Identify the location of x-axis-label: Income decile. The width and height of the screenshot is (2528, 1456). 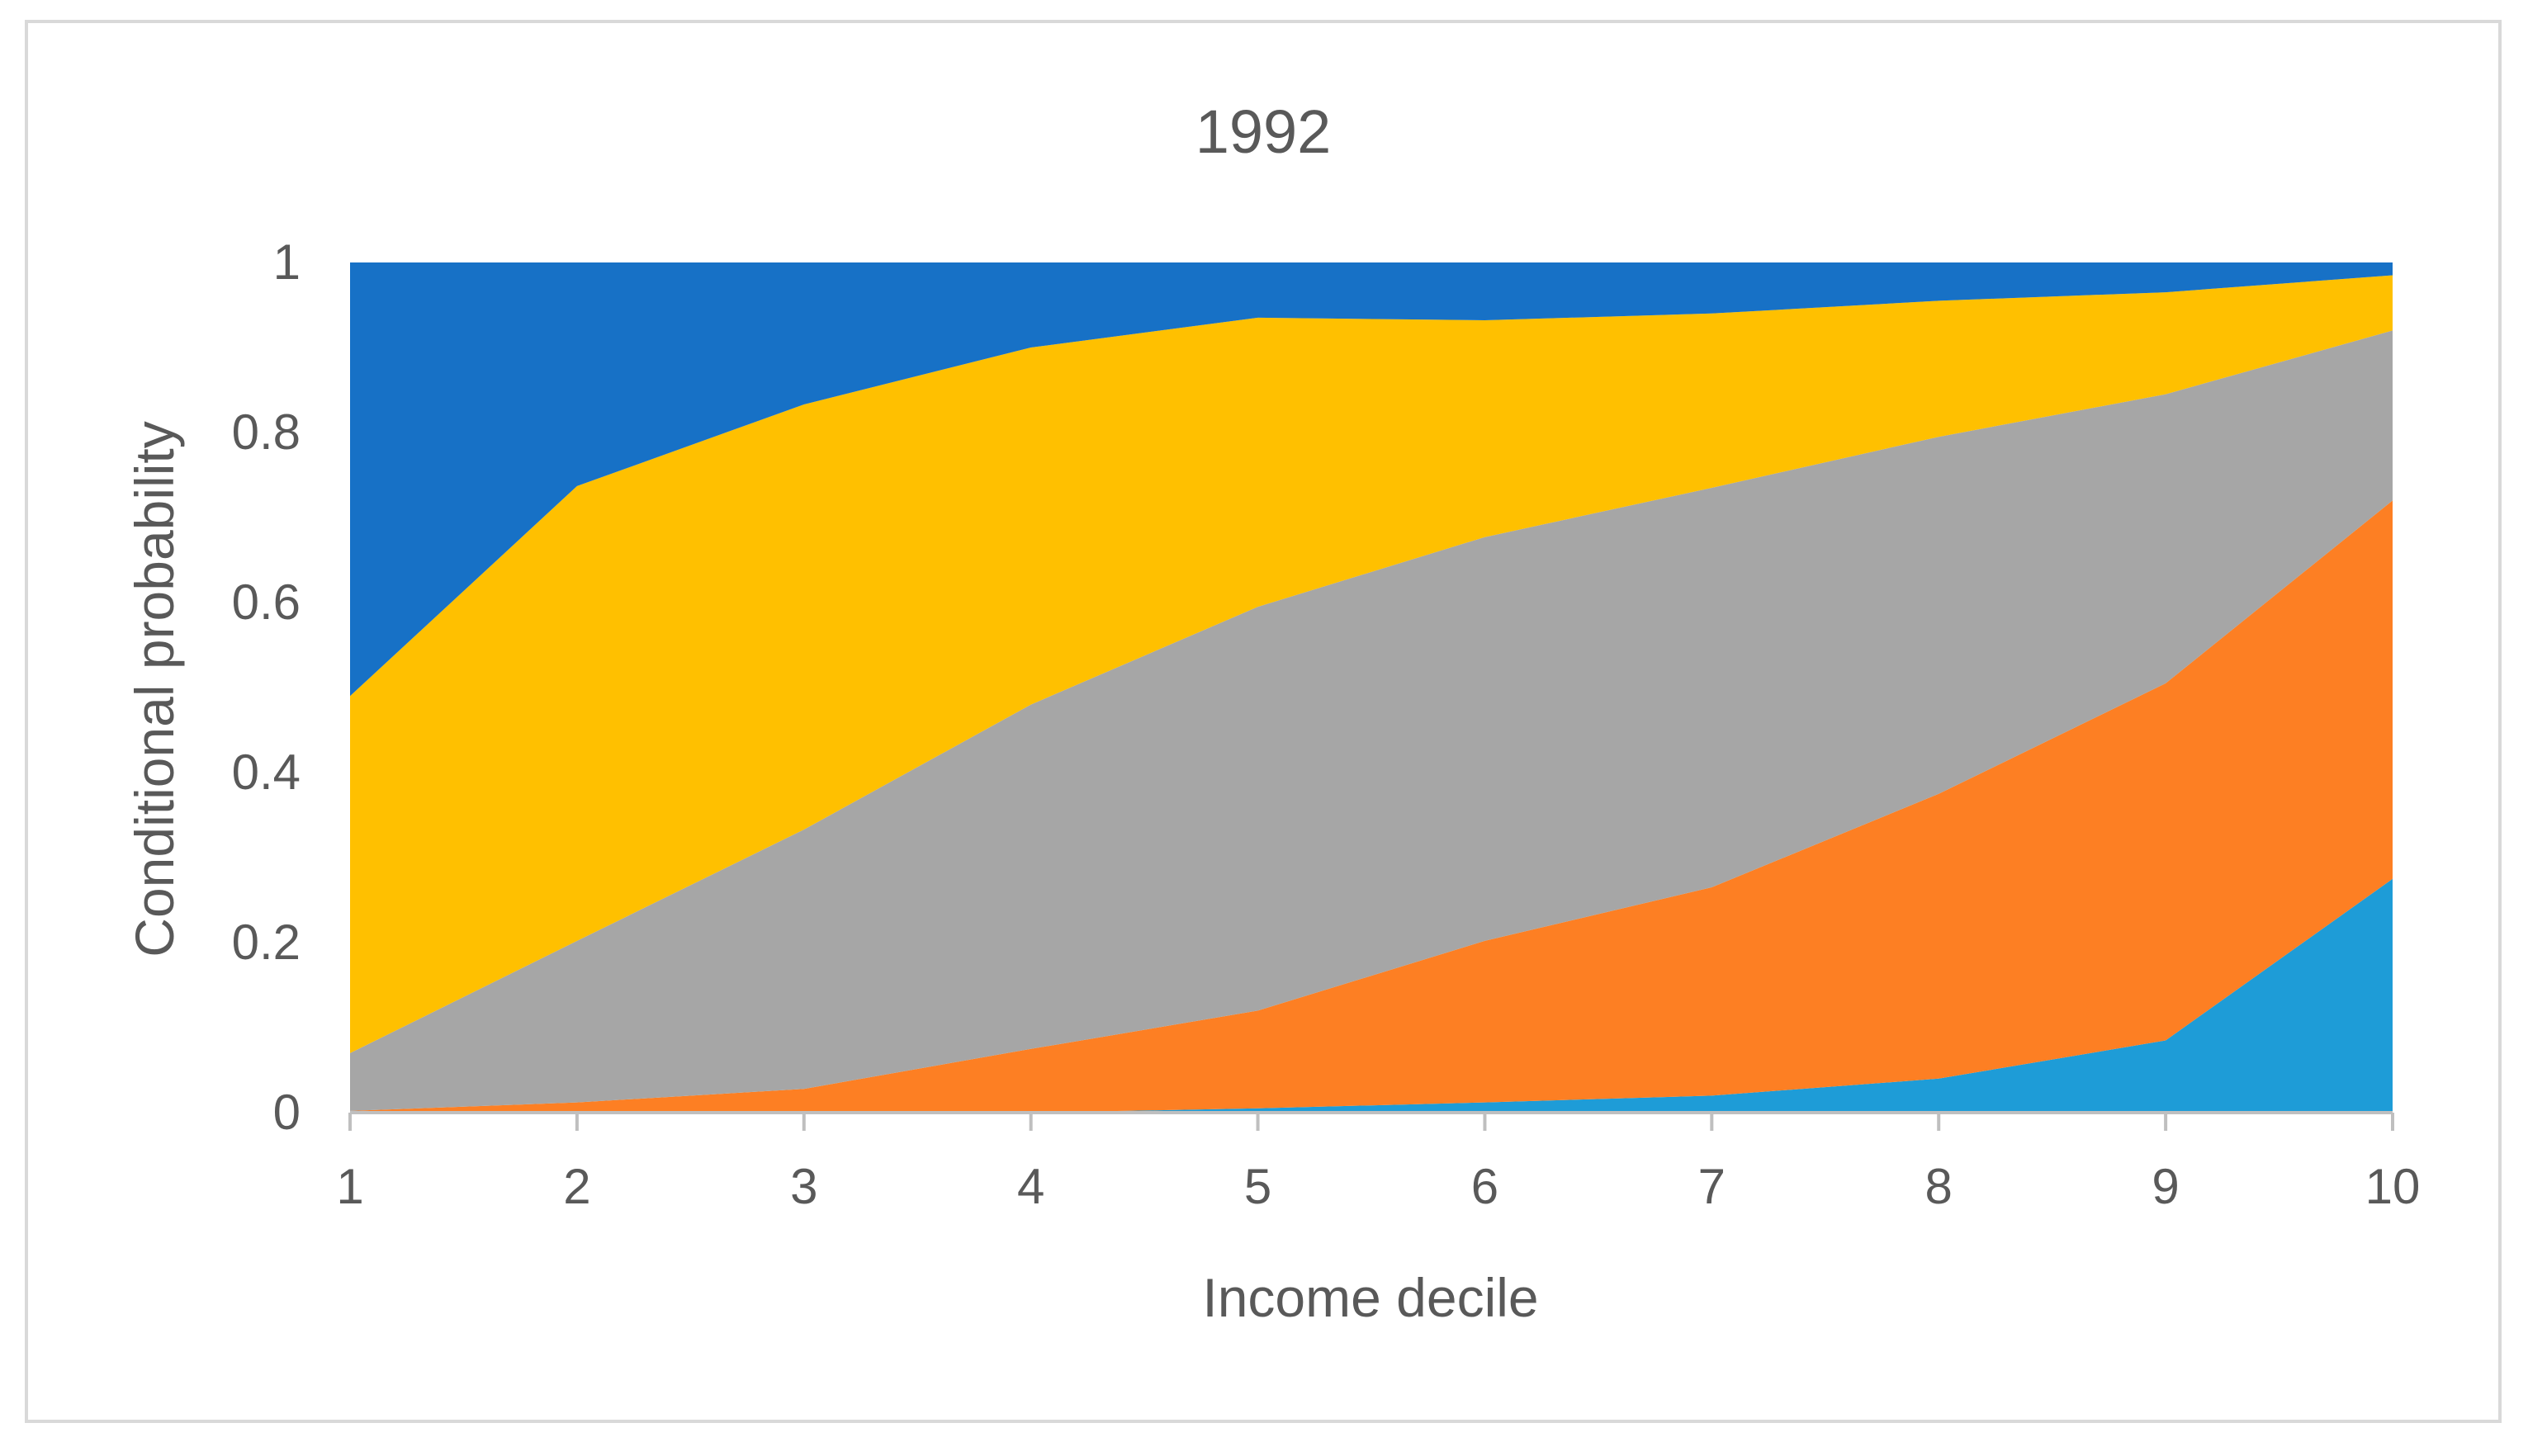
(1370, 1297).